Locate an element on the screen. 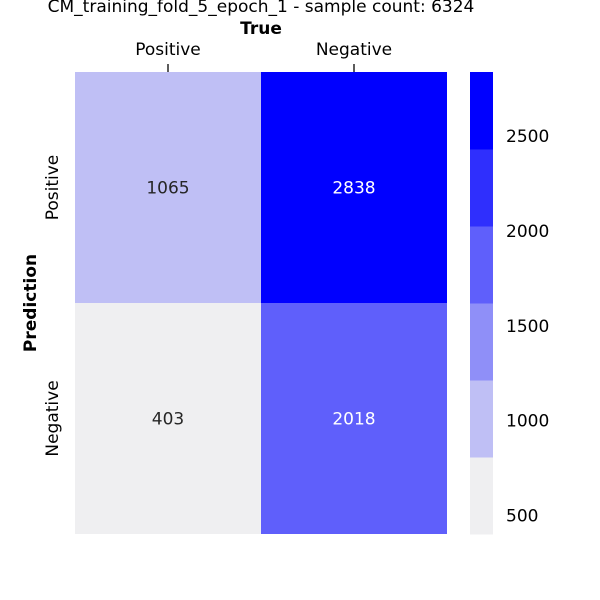  cell-value-label: 2838 is located at coordinates (353, 189).